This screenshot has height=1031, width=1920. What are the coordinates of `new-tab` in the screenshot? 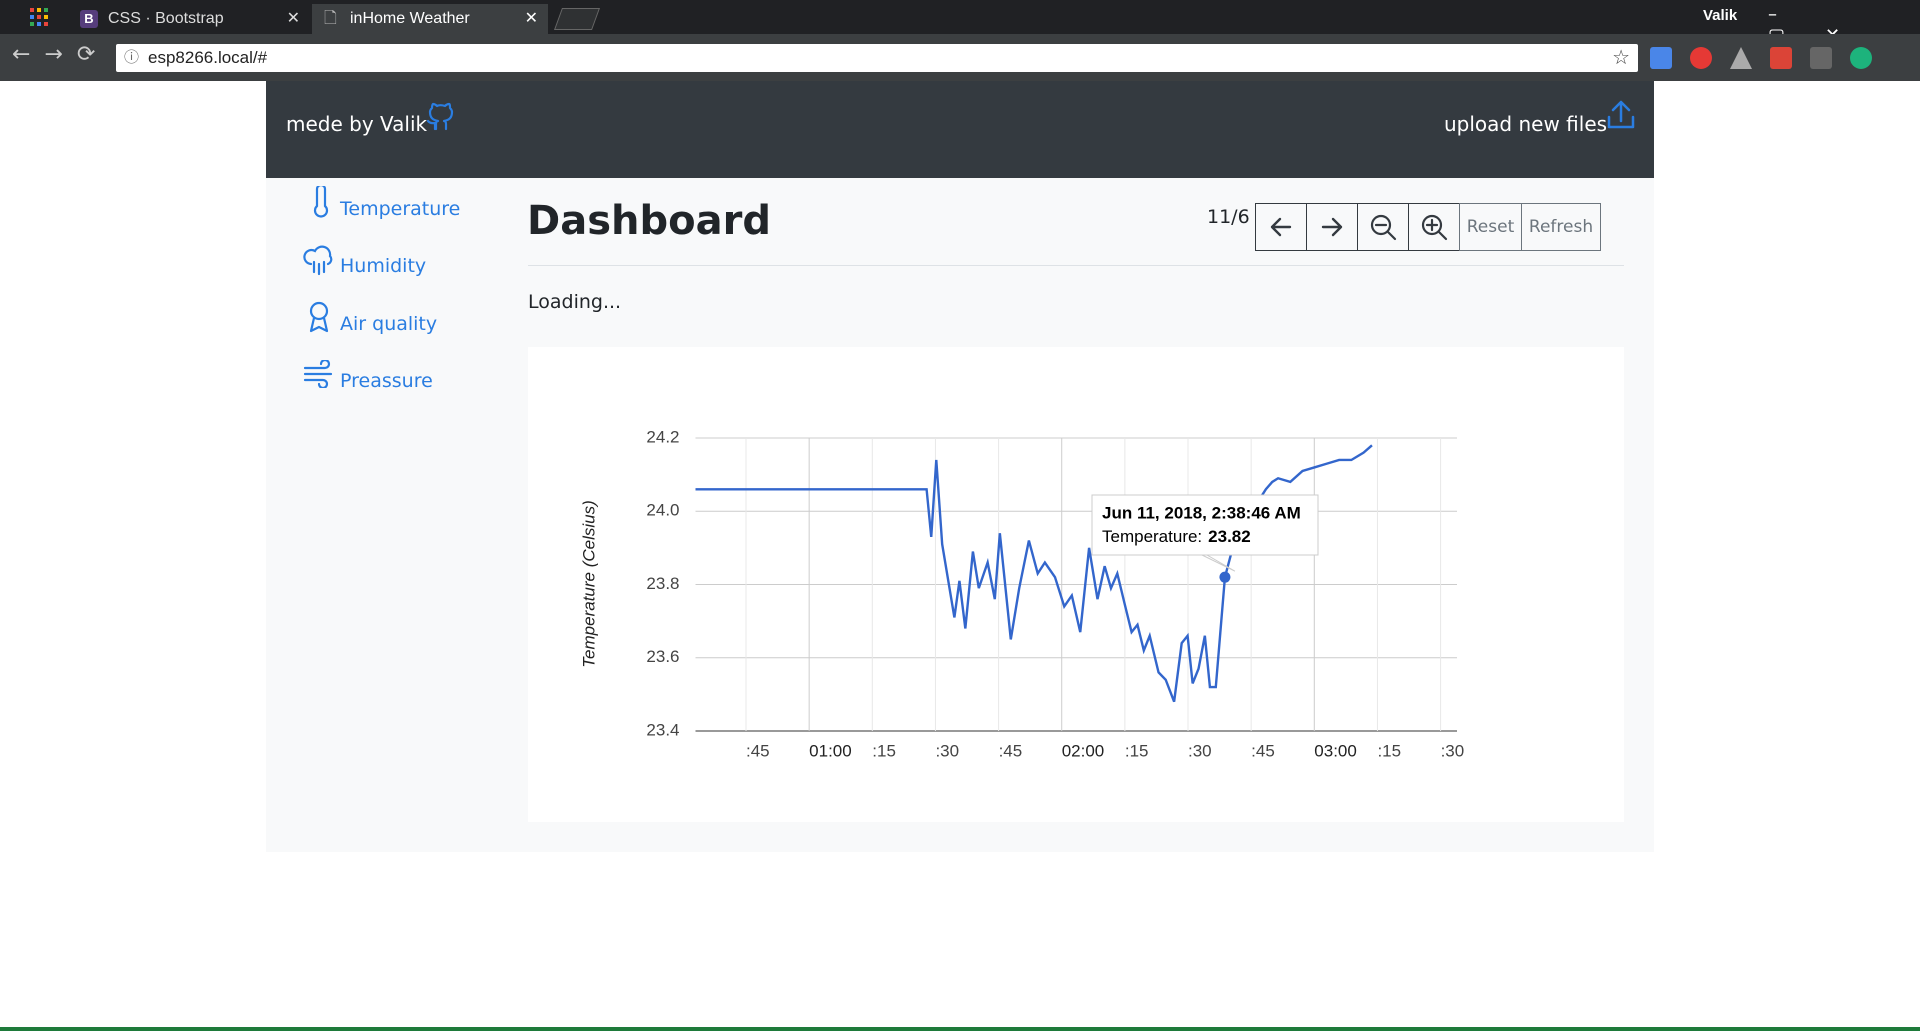 It's located at (577, 19).